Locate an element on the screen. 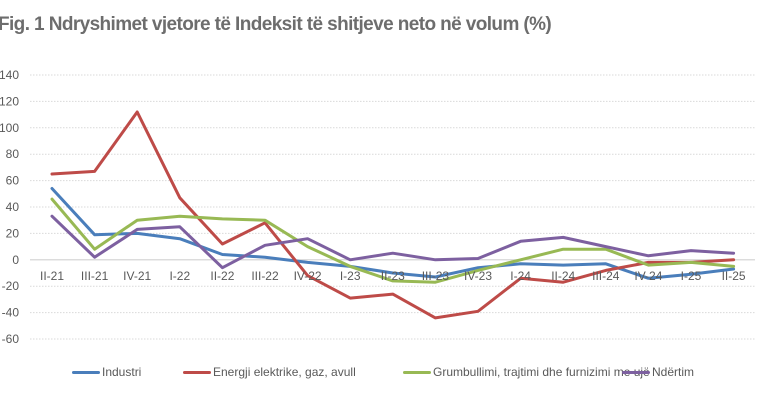  x-tick-label: I-25 is located at coordinates (691, 276).